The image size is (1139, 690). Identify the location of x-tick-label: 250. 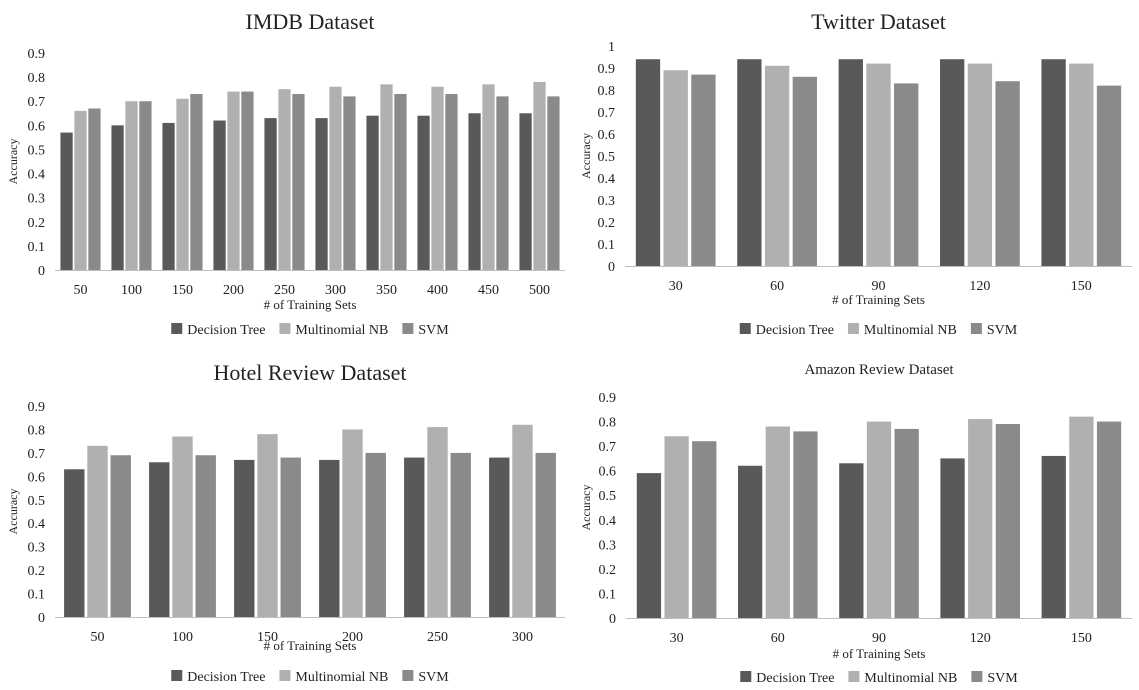
(437, 637).